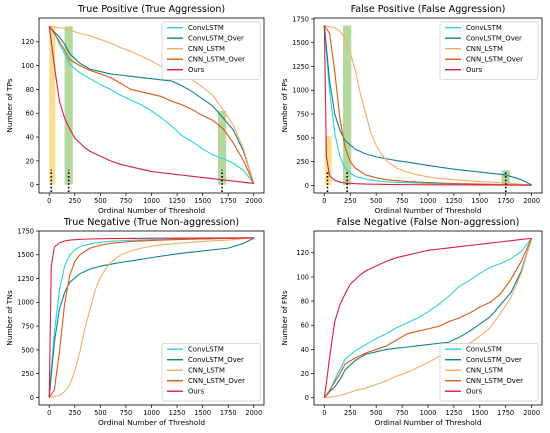  I want to click on chart-title: True Negative (True Non-aggression), so click(151, 222).